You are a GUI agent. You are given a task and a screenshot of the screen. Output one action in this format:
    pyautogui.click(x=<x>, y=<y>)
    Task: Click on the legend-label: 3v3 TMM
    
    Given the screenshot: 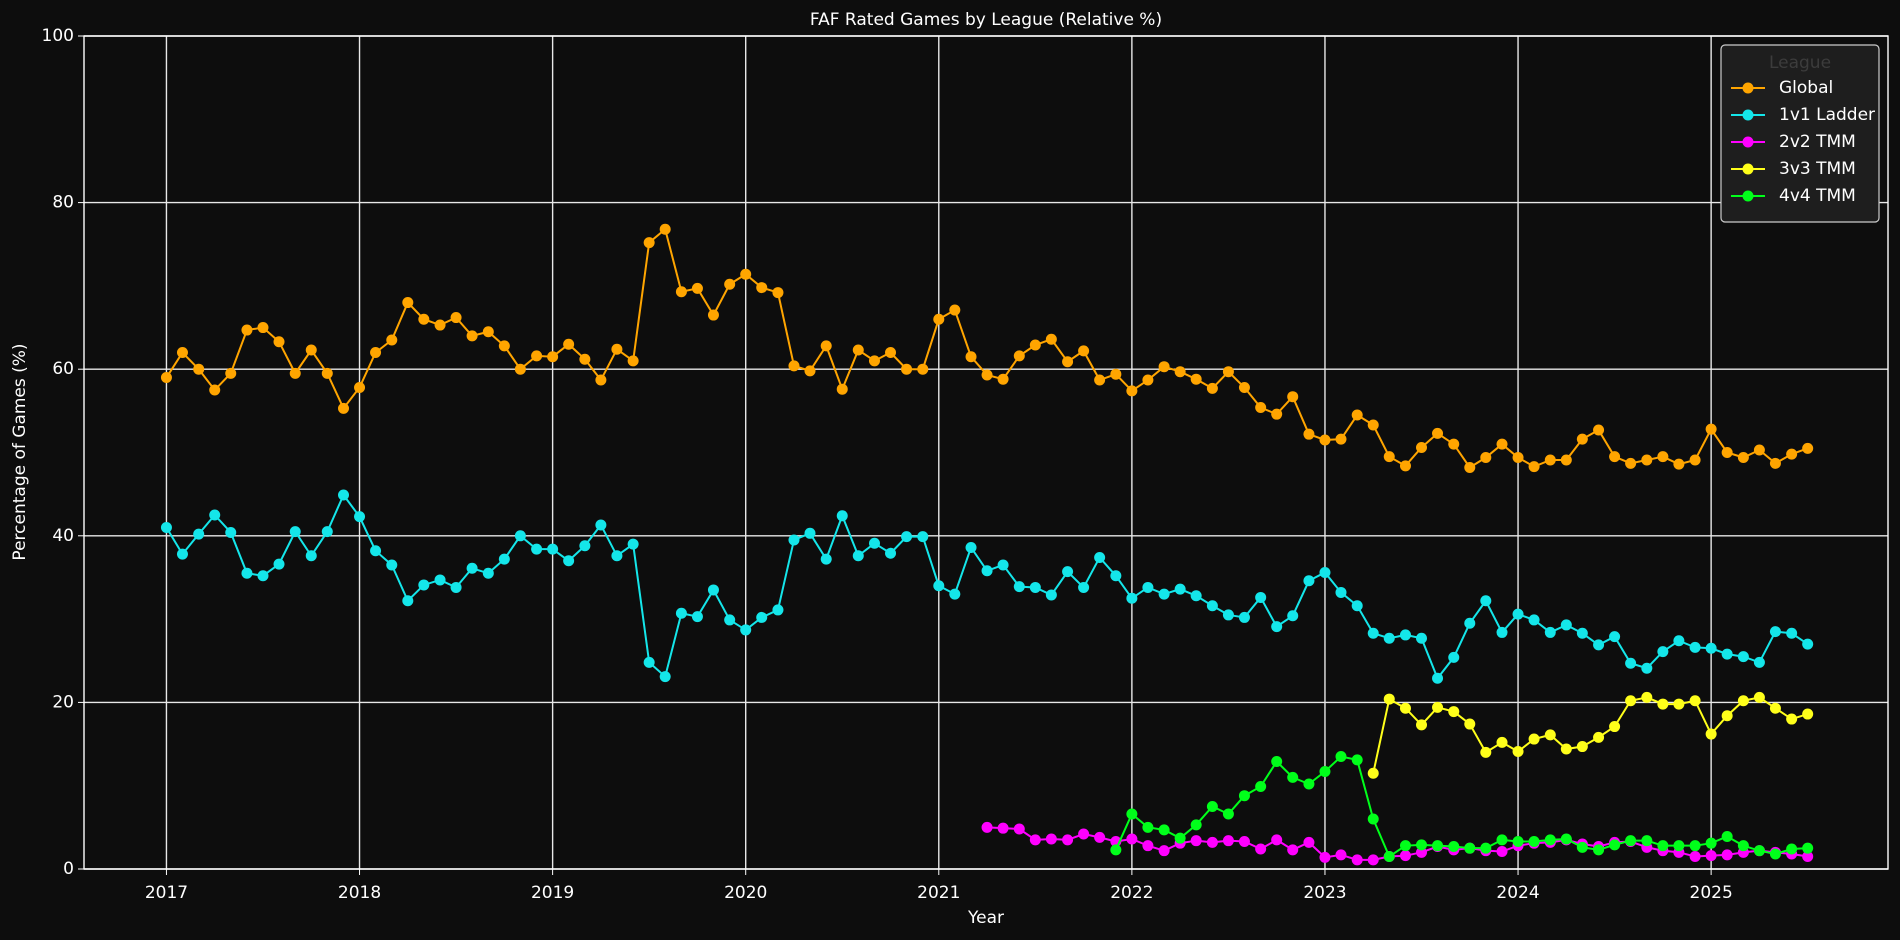 What is the action you would take?
    pyautogui.click(x=1817, y=169)
    